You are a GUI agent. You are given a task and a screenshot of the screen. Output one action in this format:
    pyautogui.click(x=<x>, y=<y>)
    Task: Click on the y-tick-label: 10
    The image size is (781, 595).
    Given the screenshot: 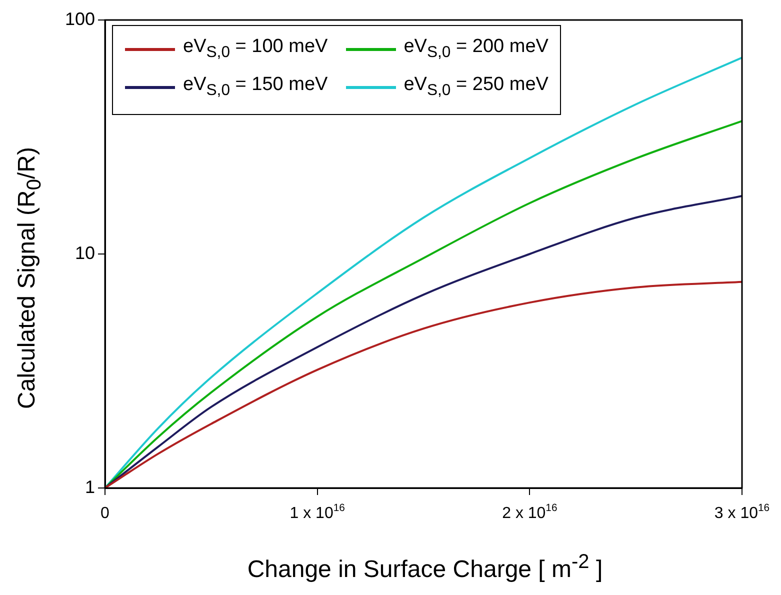 What is the action you would take?
    pyautogui.click(x=84, y=252)
    